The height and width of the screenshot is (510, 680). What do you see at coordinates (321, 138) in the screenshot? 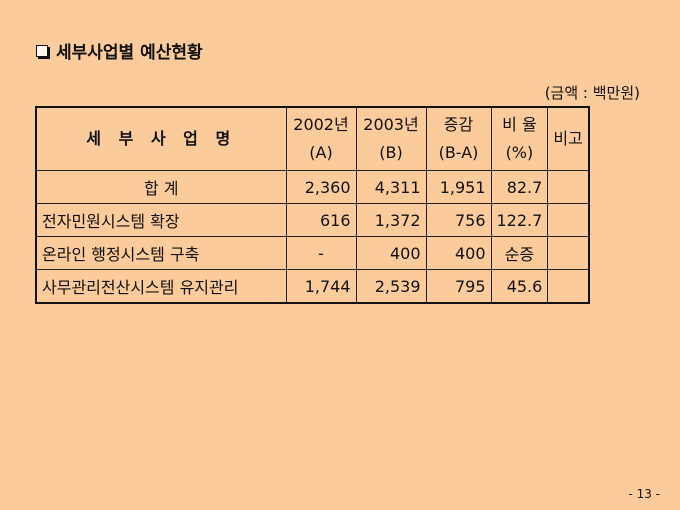
I see `header-2002: 2002년 (A)` at bounding box center [321, 138].